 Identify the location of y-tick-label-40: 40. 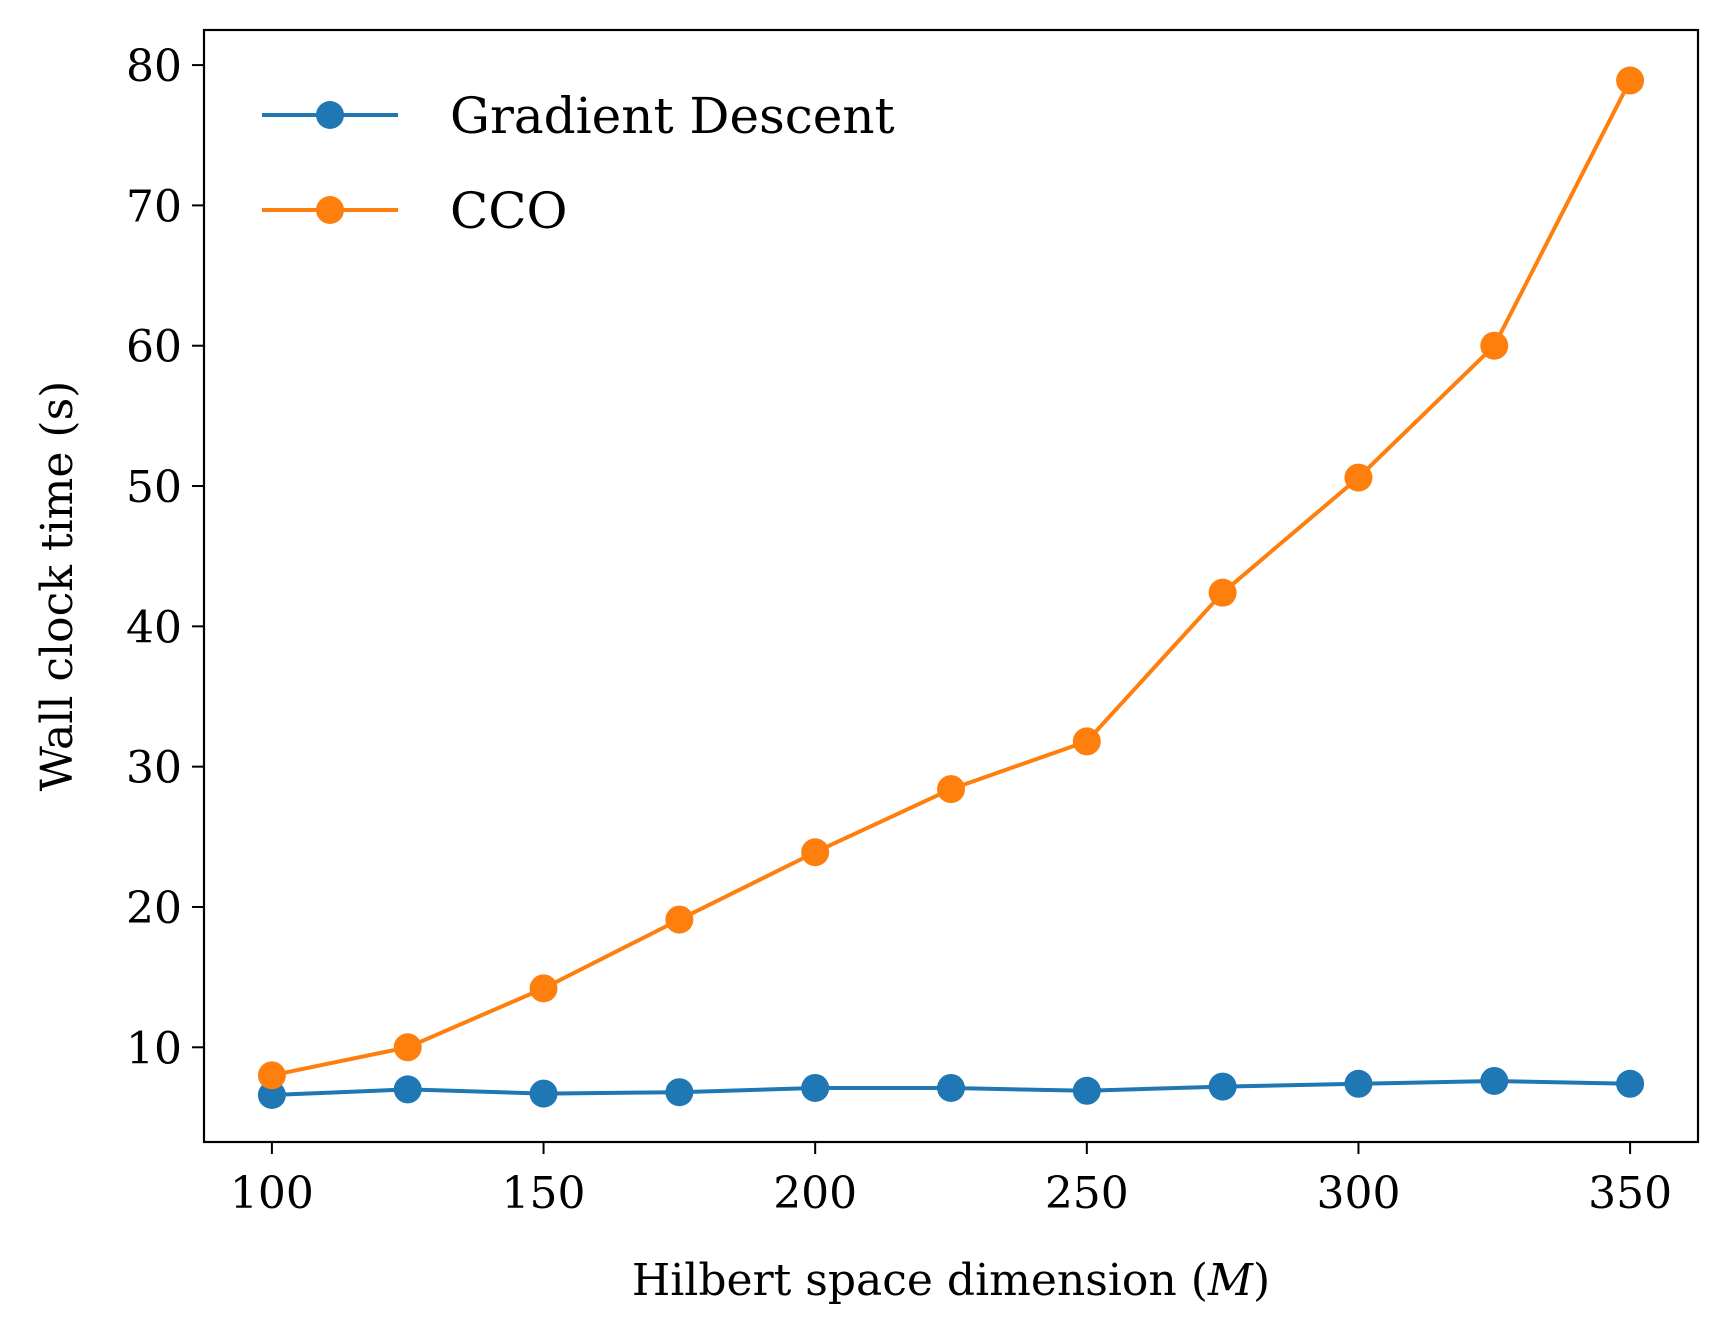
(154, 627).